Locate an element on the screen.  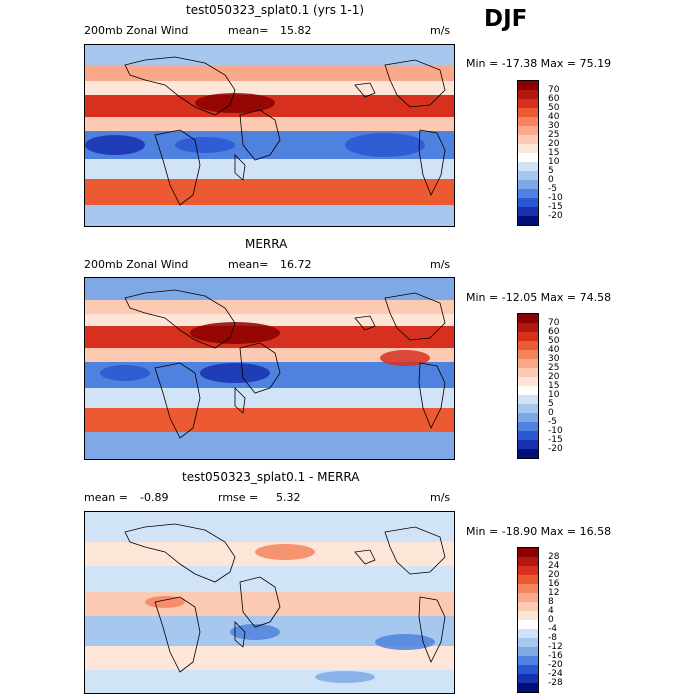
colorbar-tick-label: -10 is located at coordinates (555, 198).